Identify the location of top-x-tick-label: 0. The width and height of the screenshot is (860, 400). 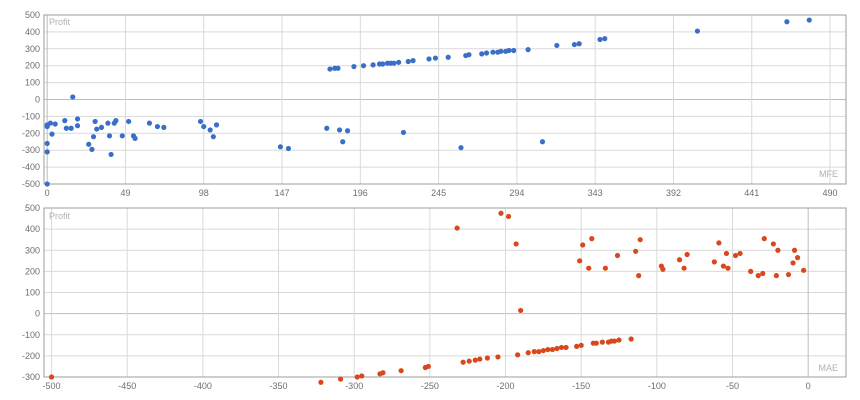
(47, 193).